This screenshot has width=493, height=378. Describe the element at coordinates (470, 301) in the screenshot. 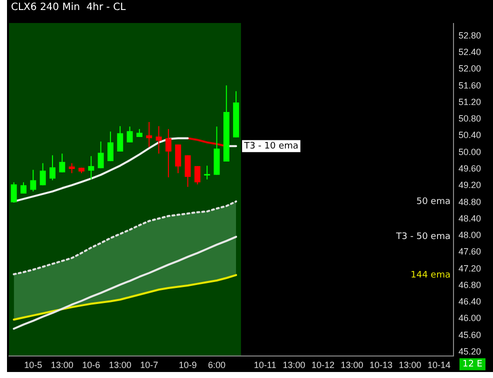

I see `y-tick-label: 46.40` at that location.